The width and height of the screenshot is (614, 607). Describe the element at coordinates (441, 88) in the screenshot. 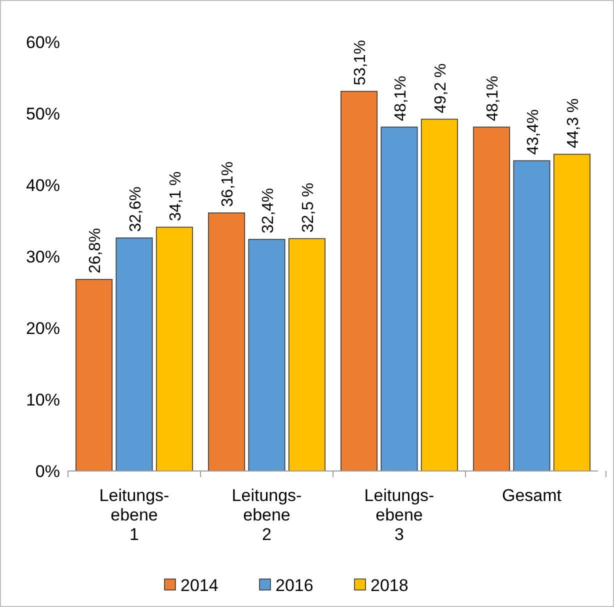

I see `data-label: 49,2 %` at that location.